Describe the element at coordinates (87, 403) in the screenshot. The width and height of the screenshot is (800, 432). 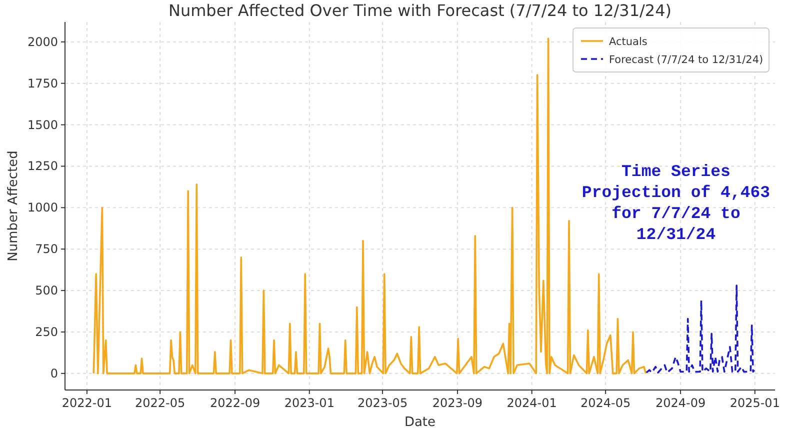
I see `x-tick-label: 2022-01` at that location.